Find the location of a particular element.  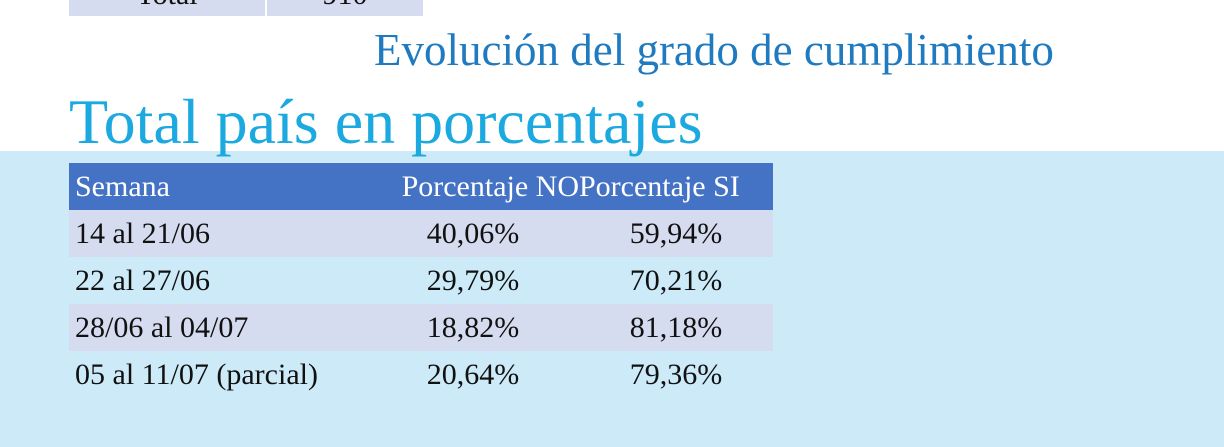

cell-porcentaje-no: 18,82% is located at coordinates (473, 327).